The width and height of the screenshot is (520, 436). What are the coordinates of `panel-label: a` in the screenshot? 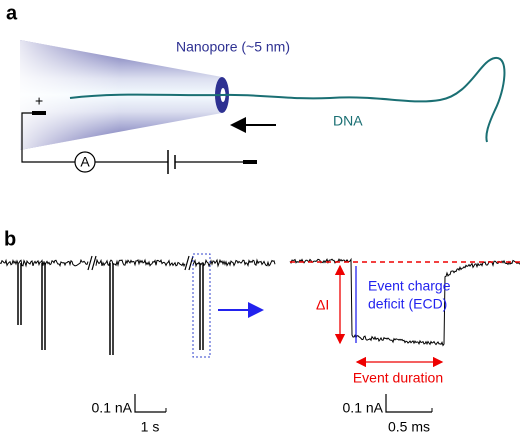 It's located at (12, 13).